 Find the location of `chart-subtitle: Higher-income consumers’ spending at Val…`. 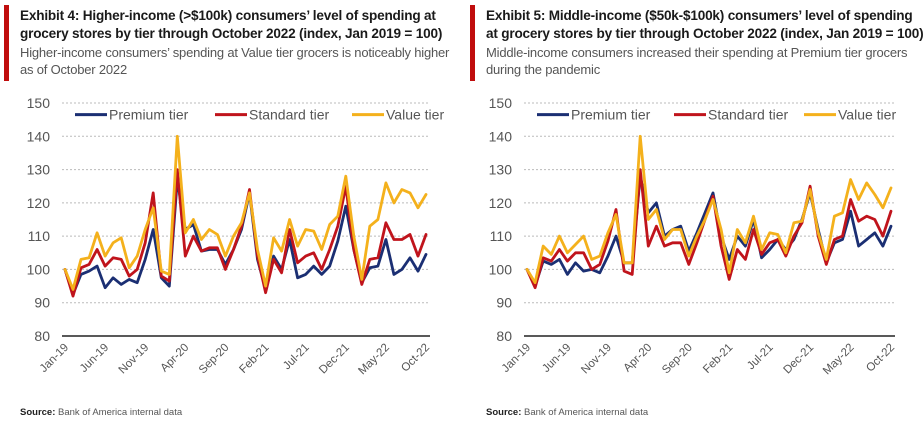

chart-subtitle: Higher-income consumers’ spending at Val… is located at coordinates (235, 61).